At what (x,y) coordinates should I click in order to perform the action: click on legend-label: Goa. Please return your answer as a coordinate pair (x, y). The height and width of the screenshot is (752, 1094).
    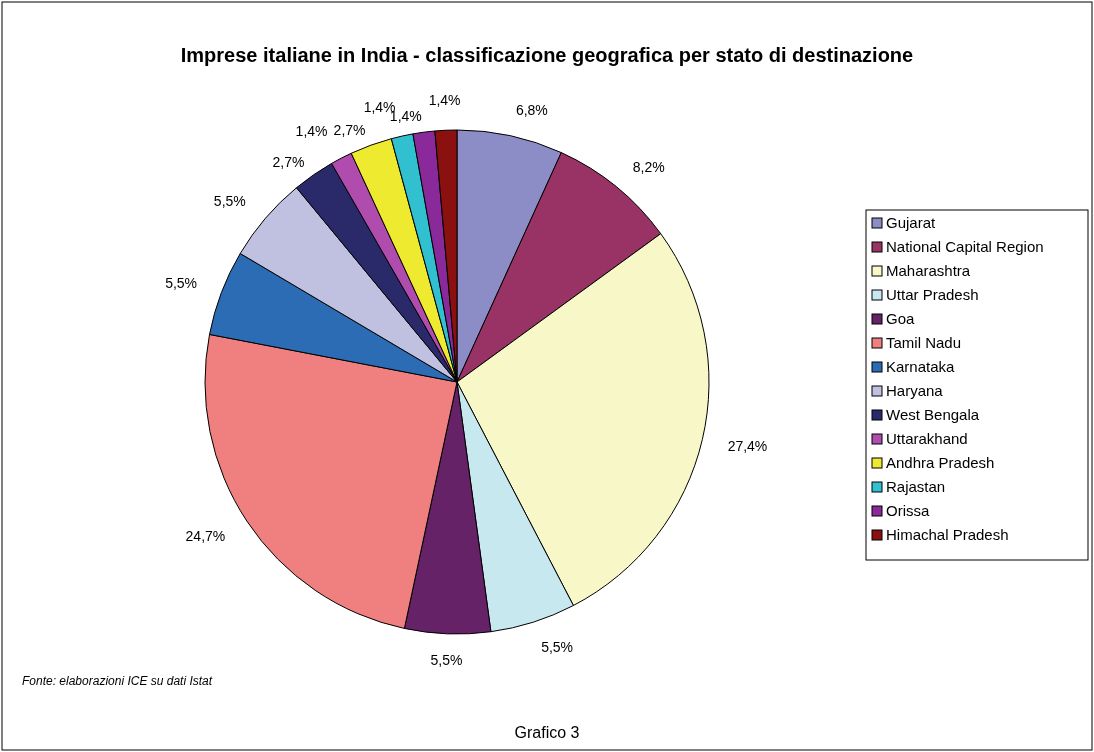
    Looking at the image, I should click on (901, 318).